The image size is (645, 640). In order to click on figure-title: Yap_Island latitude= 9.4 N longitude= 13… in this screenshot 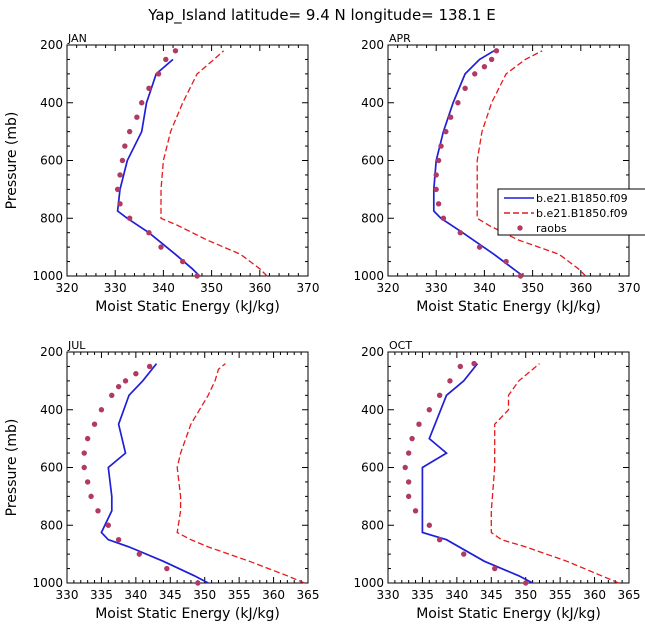, I will do `click(321, 15)`.